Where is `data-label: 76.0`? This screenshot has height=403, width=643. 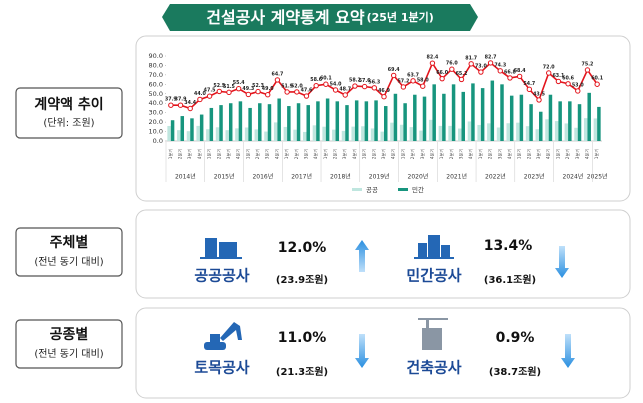 data-label: 76.0 is located at coordinates (452, 64).